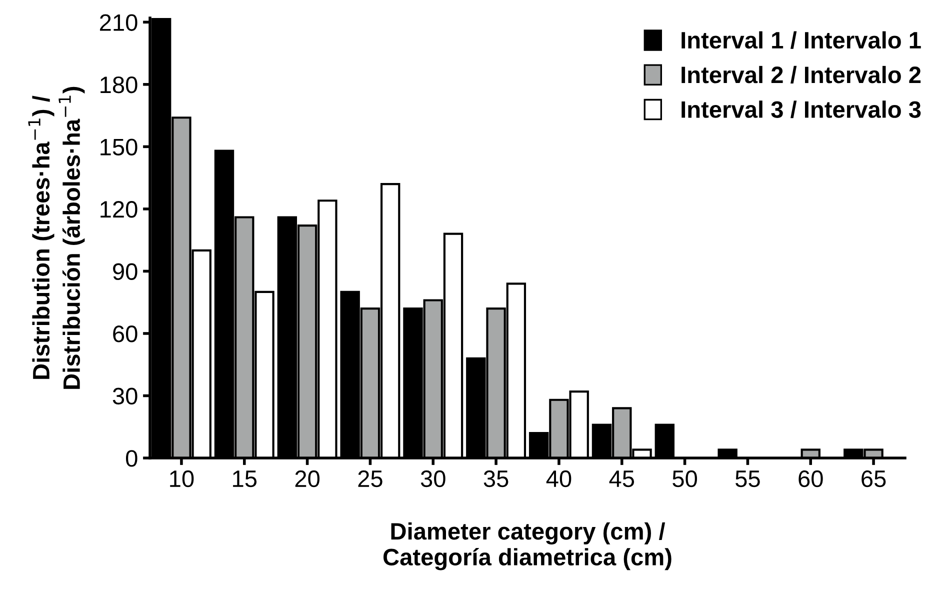 The image size is (941, 591). I want to click on legend-label: Interval 1 / Intervalo 1, so click(801, 40).